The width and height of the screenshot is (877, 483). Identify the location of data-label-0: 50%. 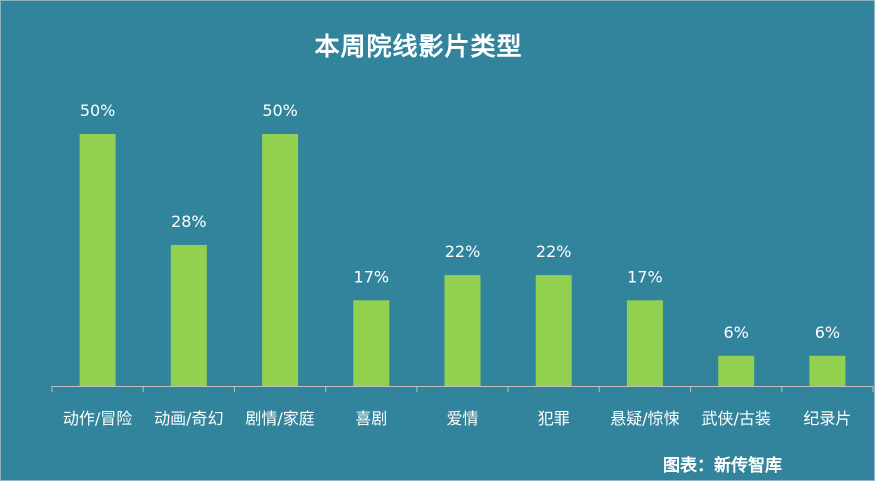
(98, 110).